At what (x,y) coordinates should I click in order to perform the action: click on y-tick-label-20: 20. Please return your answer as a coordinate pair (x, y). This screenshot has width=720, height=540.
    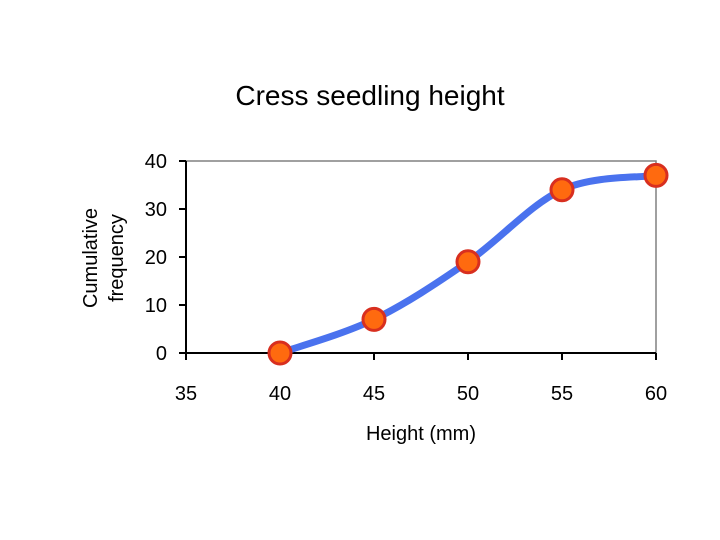
    Looking at the image, I should click on (156, 258).